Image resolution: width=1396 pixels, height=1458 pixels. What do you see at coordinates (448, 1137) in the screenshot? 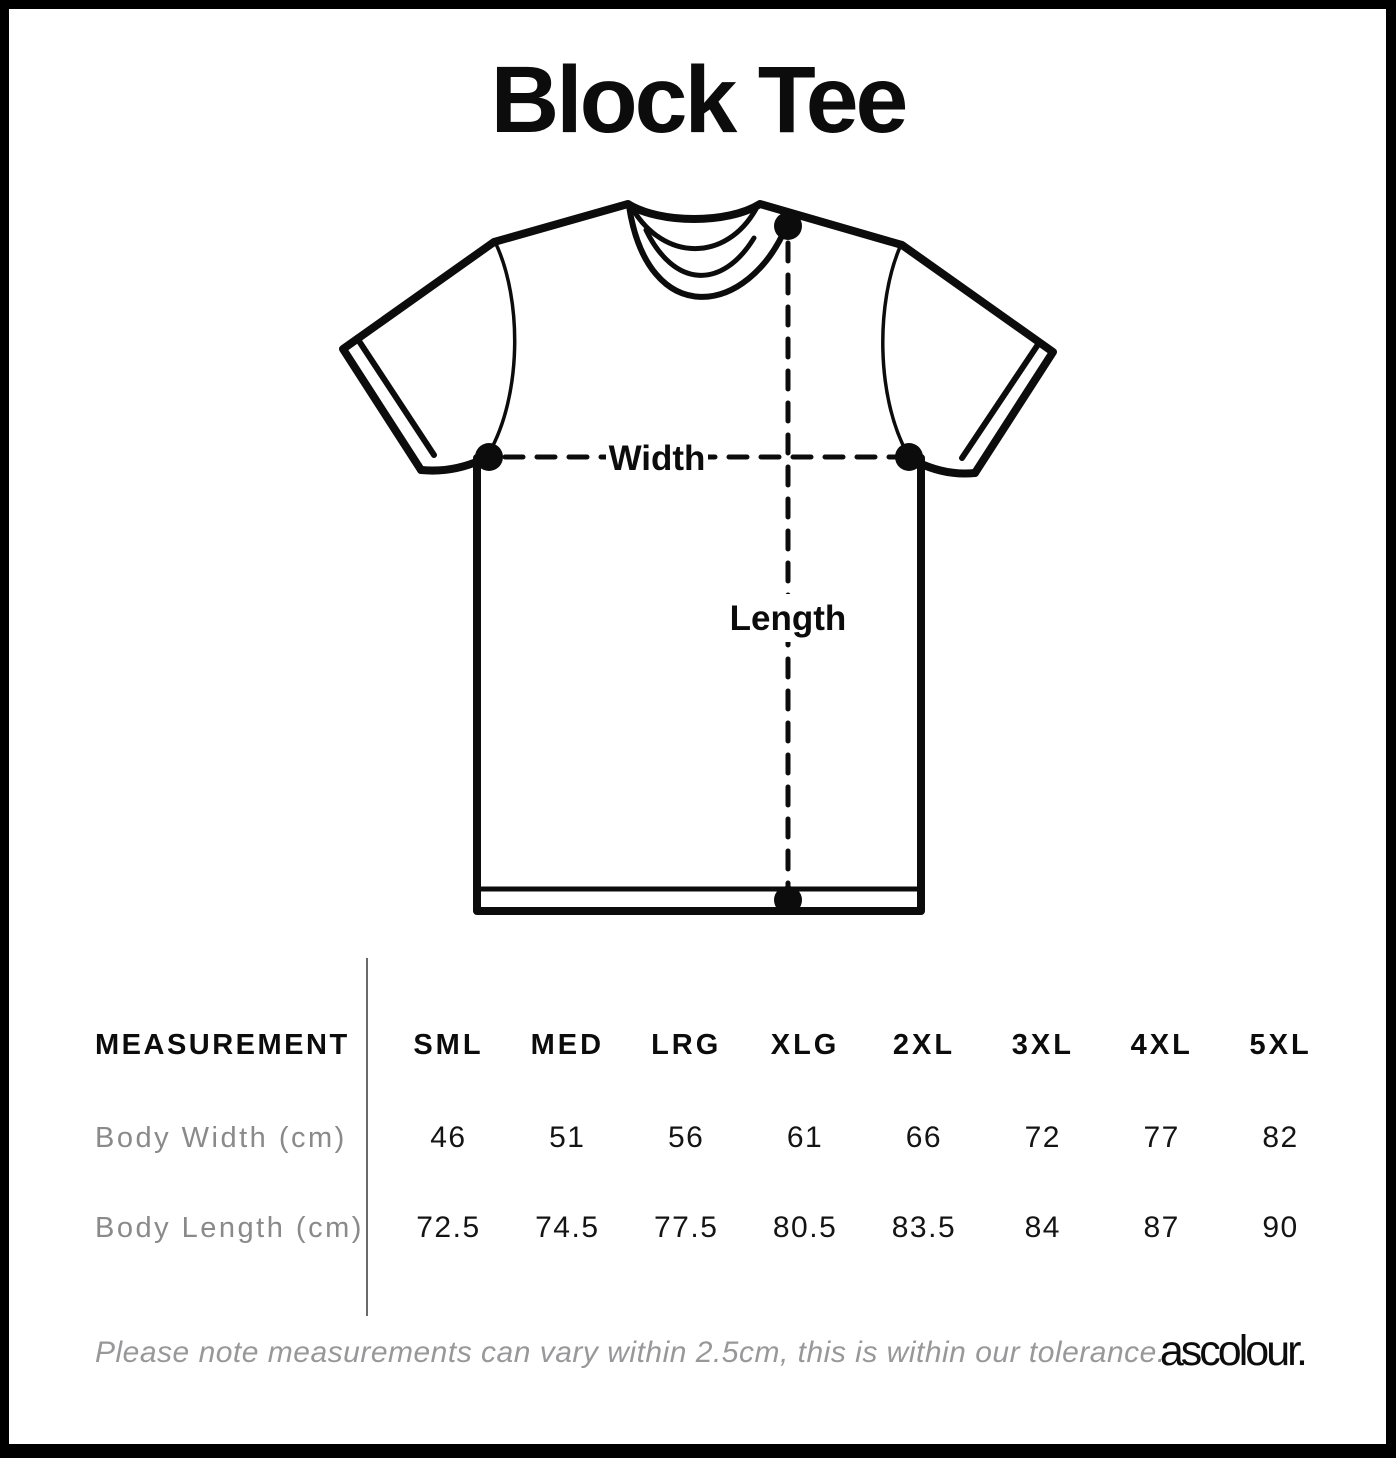
I see `body-width-sml: 46` at bounding box center [448, 1137].